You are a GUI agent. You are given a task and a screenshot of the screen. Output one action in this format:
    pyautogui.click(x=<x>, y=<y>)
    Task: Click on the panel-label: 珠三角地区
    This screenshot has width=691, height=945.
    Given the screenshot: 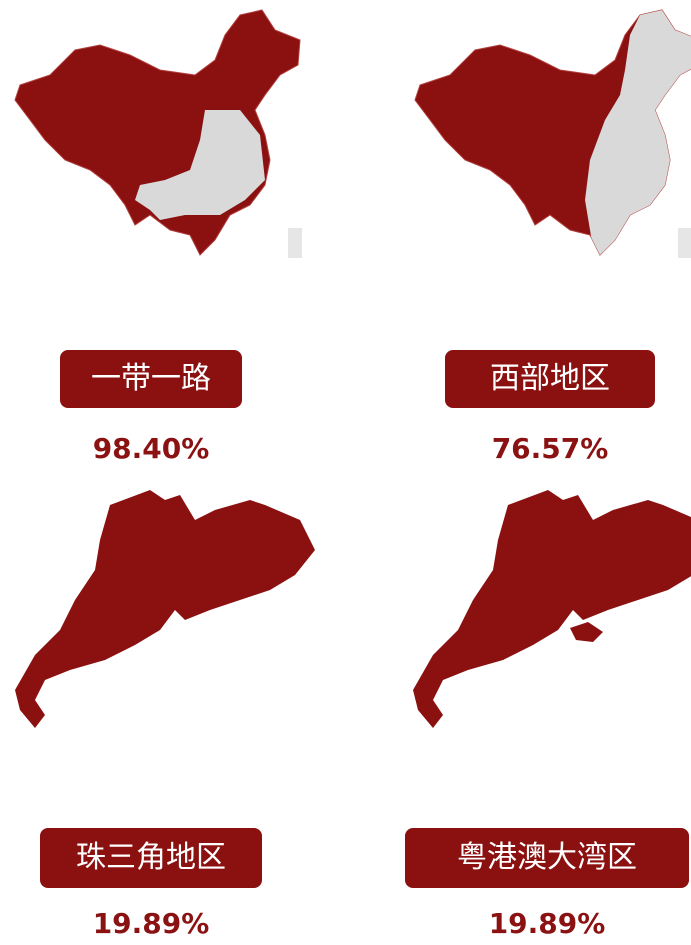 What is the action you would take?
    pyautogui.click(x=151, y=857)
    